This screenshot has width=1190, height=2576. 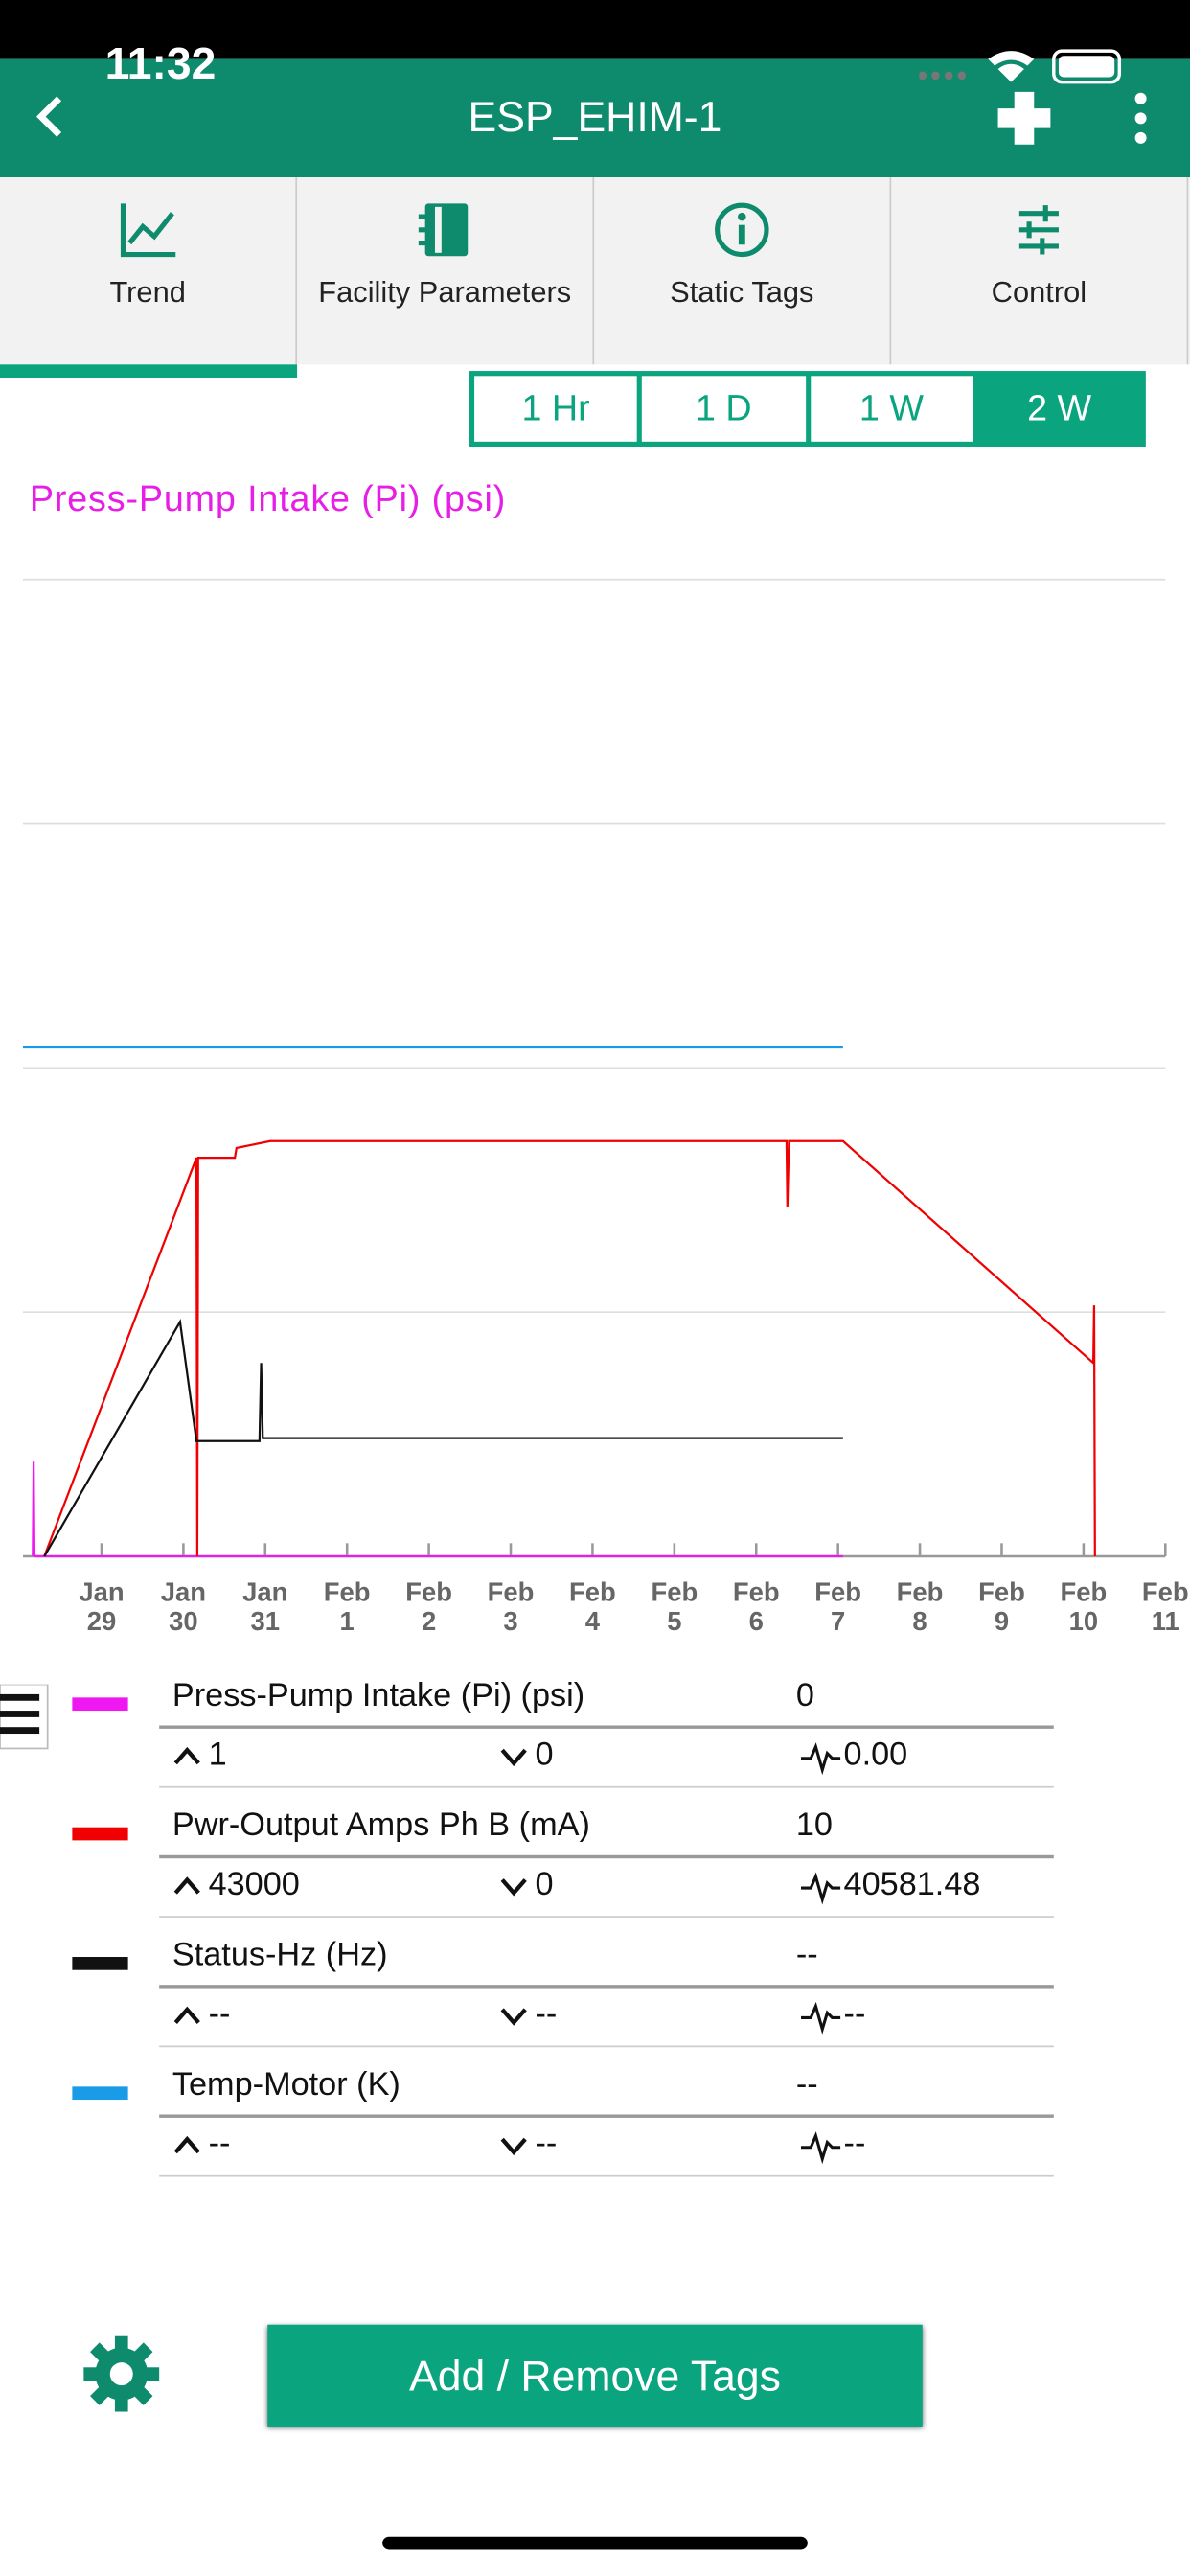 What do you see at coordinates (595, 2375) in the screenshot?
I see `add-remove-tags-button: Add / Remove Tags` at bounding box center [595, 2375].